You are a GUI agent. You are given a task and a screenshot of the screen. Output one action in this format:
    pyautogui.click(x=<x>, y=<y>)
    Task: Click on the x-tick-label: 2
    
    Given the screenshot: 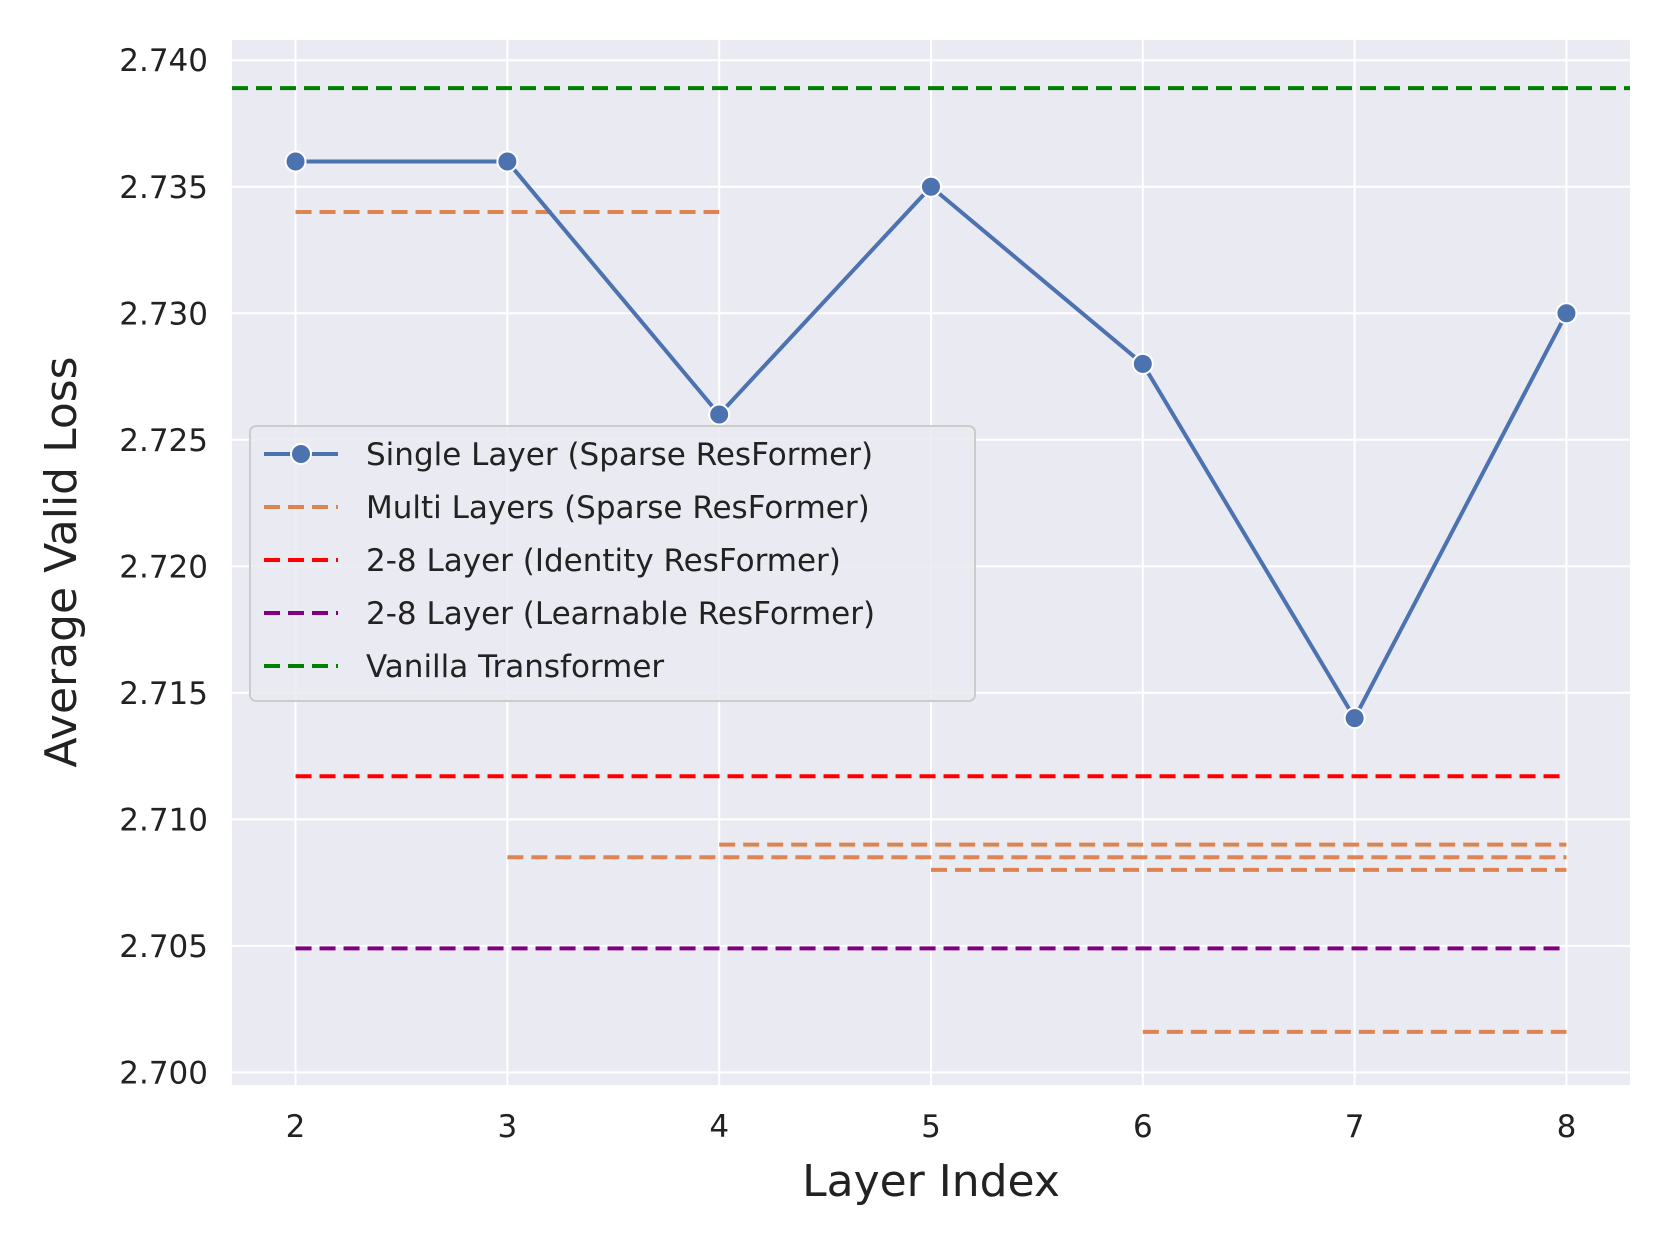 What is the action you would take?
    pyautogui.click(x=296, y=1127)
    